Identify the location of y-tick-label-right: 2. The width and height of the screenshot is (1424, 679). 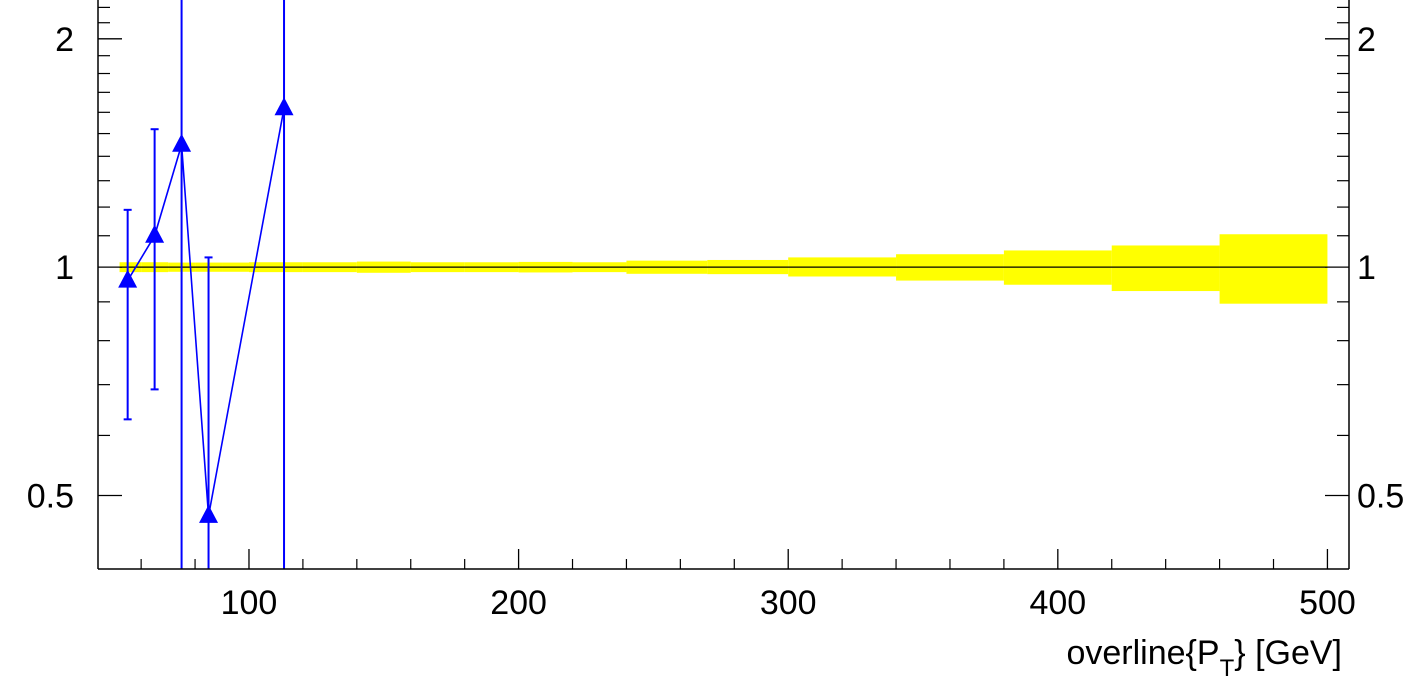
(1366, 40).